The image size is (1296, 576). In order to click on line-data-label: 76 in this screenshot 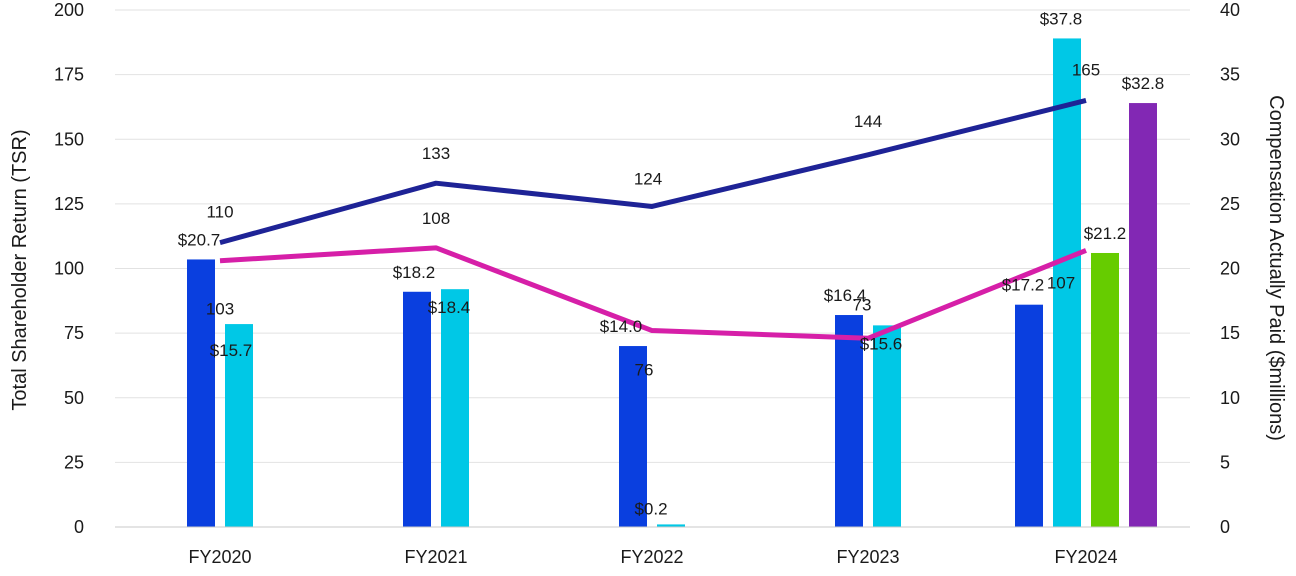, I will do `click(644, 370)`.